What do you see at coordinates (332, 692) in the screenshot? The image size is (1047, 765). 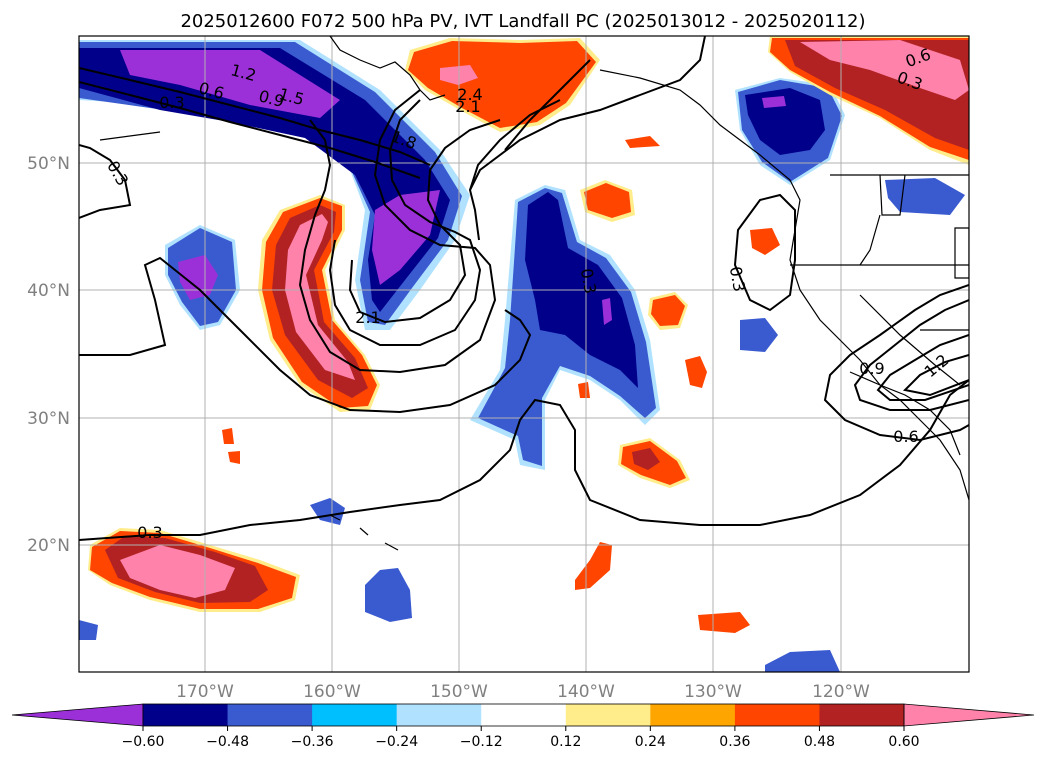 I see `lon-label: 160°W` at bounding box center [332, 692].